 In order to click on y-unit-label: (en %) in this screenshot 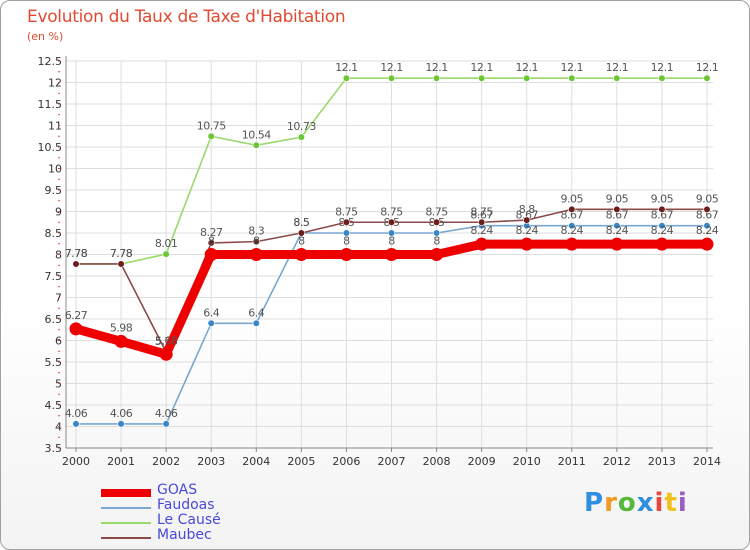, I will do `click(45, 36)`.